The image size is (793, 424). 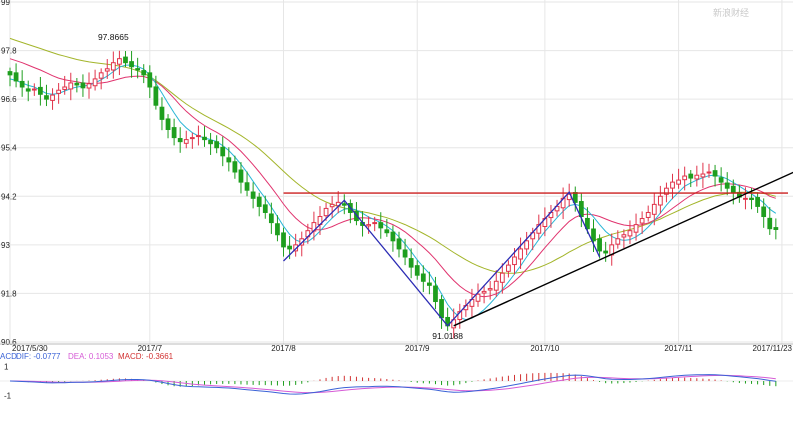 What do you see at coordinates (8, 356) in the screenshot?
I see `macd-legend-prefix: ACD` at bounding box center [8, 356].